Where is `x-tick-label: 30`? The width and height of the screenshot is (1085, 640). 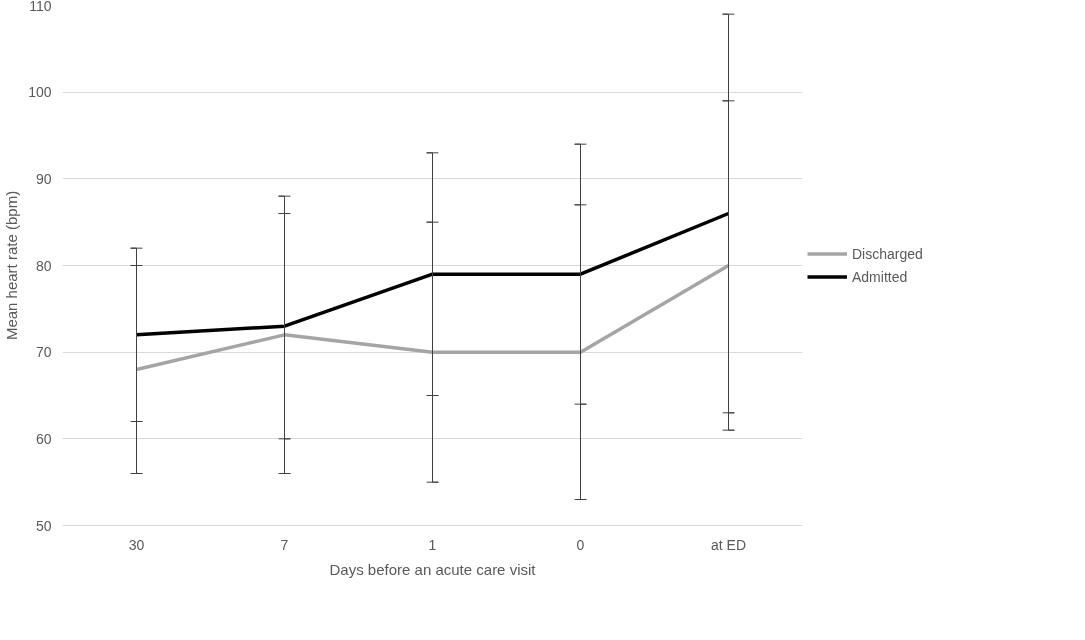 x-tick-label: 30 is located at coordinates (136, 544).